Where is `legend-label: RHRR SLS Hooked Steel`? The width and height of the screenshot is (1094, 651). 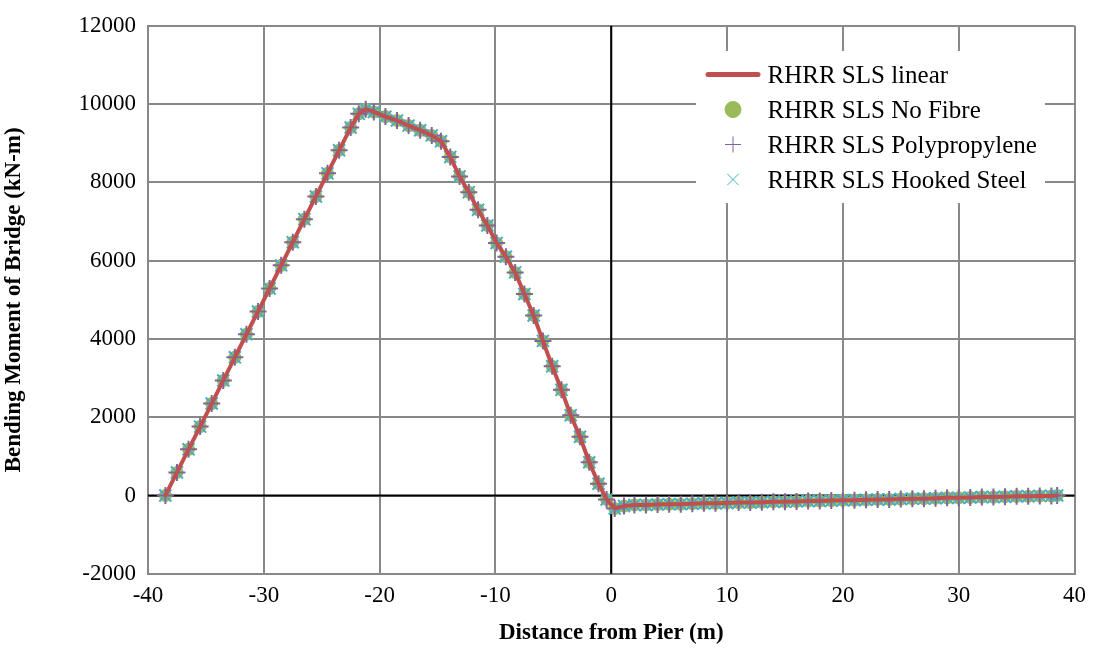 legend-label: RHRR SLS Hooked Steel is located at coordinates (897, 179).